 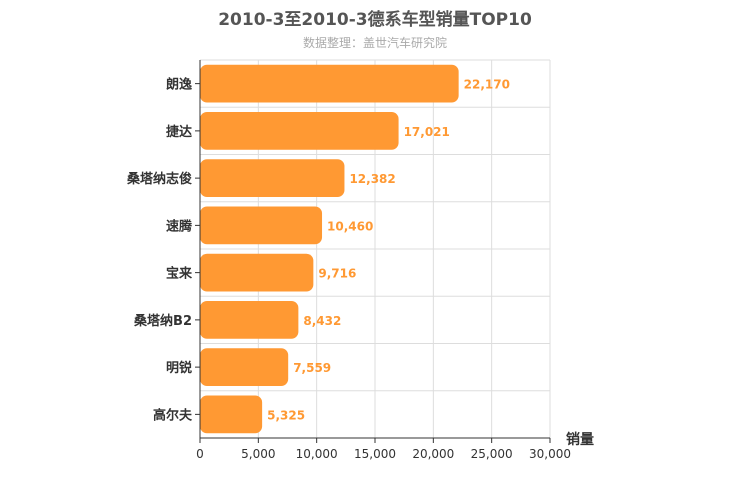 I want to click on category-label: 桑塔纳B2, so click(x=162, y=321).